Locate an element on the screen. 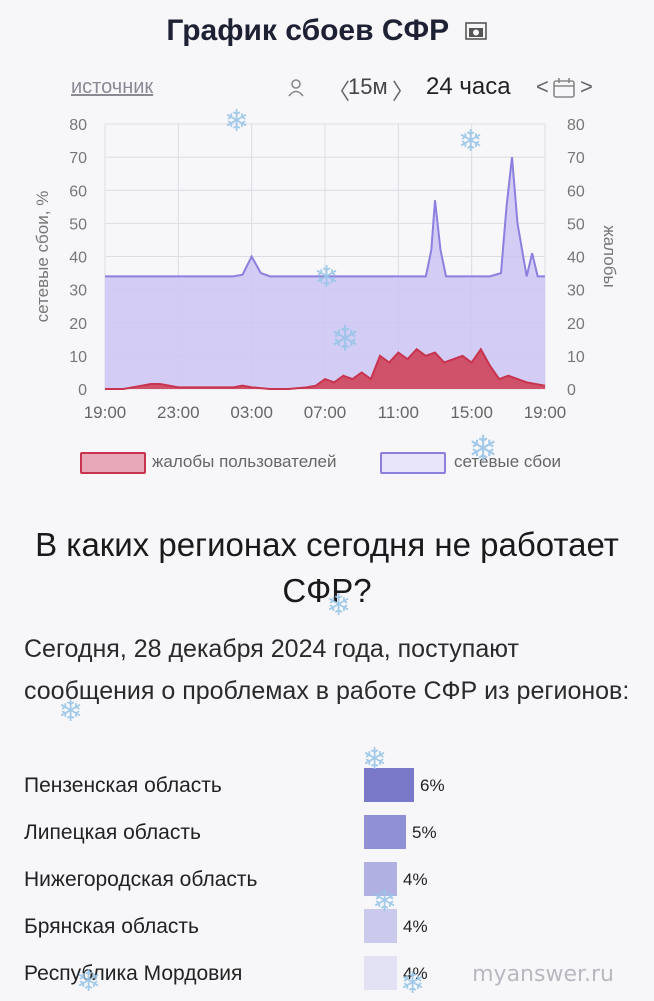  y-tick-label-right: 50 is located at coordinates (576, 224).